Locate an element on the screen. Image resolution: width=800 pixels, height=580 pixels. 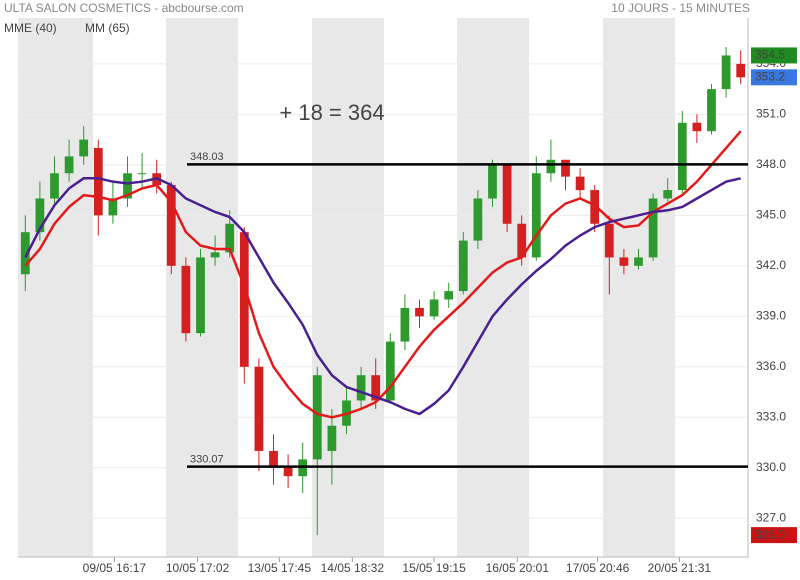
x-tick-label: 16/05 20:01 is located at coordinates (518, 568).